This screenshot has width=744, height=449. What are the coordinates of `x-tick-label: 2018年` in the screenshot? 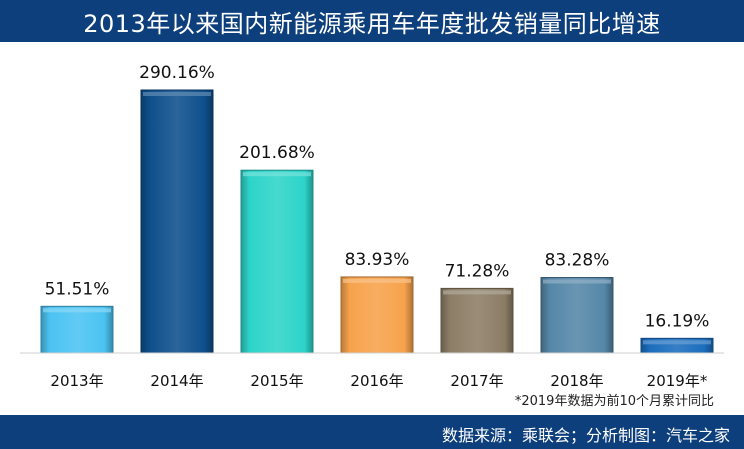 It's located at (576, 381).